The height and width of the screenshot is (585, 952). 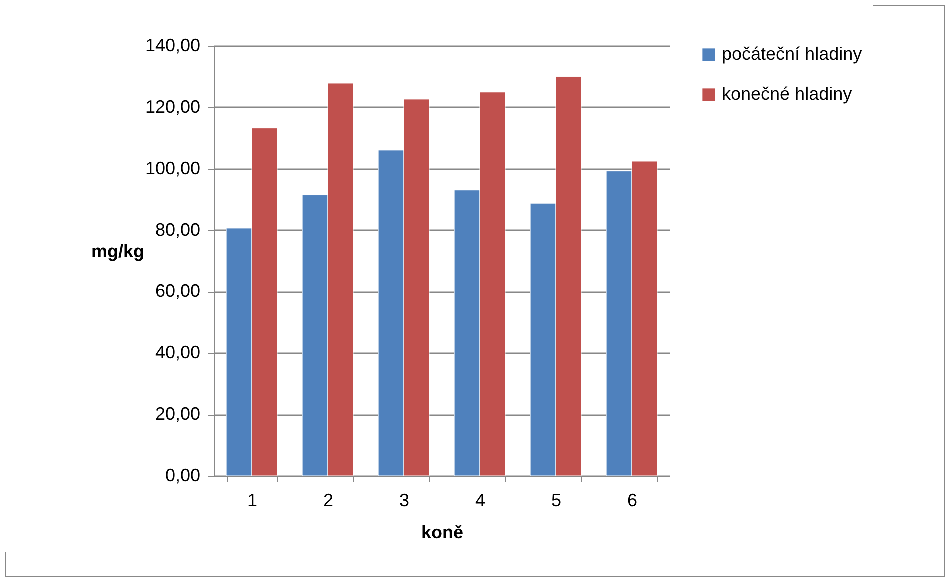 What do you see at coordinates (442, 532) in the screenshot?
I see `x-axis-title: koně` at bounding box center [442, 532].